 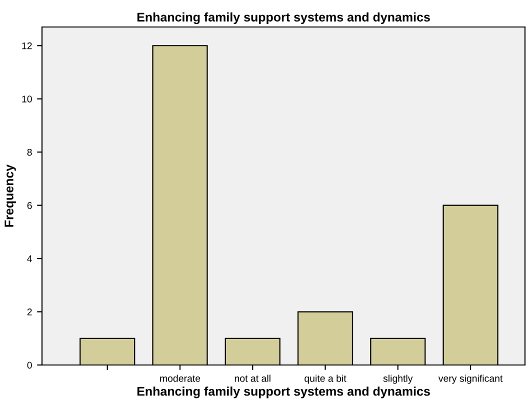 I want to click on y-tick-label: 12, so click(x=27, y=46).